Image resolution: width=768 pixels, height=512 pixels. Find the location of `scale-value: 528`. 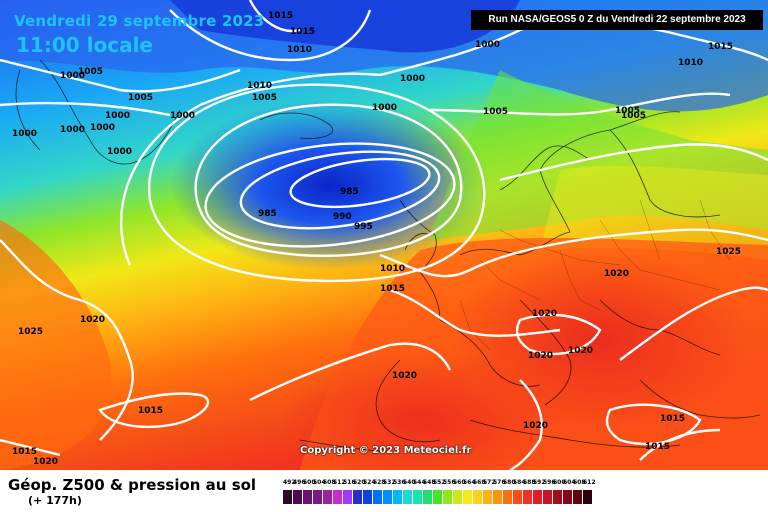

scale-value: 528 is located at coordinates (379, 482).